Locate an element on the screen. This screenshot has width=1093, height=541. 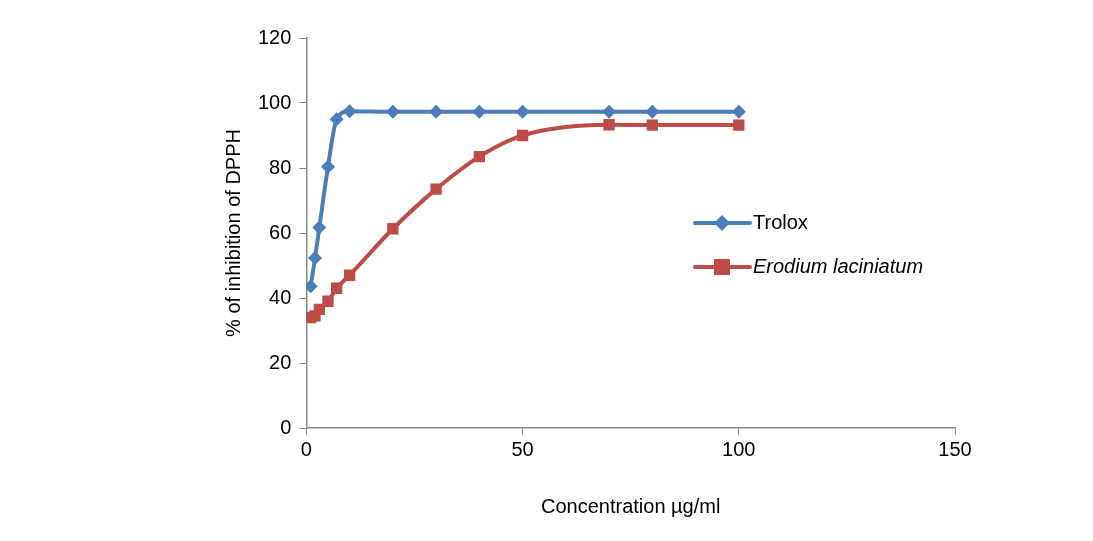
y-axis-title: % of inhibition of DPPH is located at coordinates (232, 233).